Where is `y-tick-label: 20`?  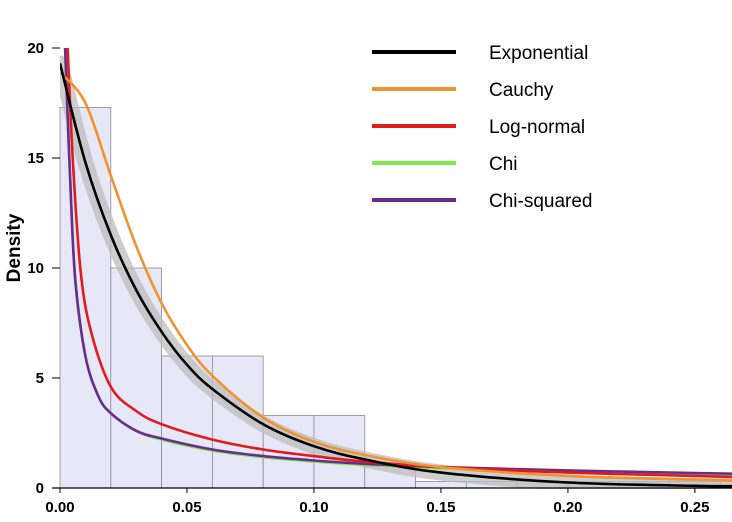 y-tick-label: 20 is located at coordinates (35, 48).